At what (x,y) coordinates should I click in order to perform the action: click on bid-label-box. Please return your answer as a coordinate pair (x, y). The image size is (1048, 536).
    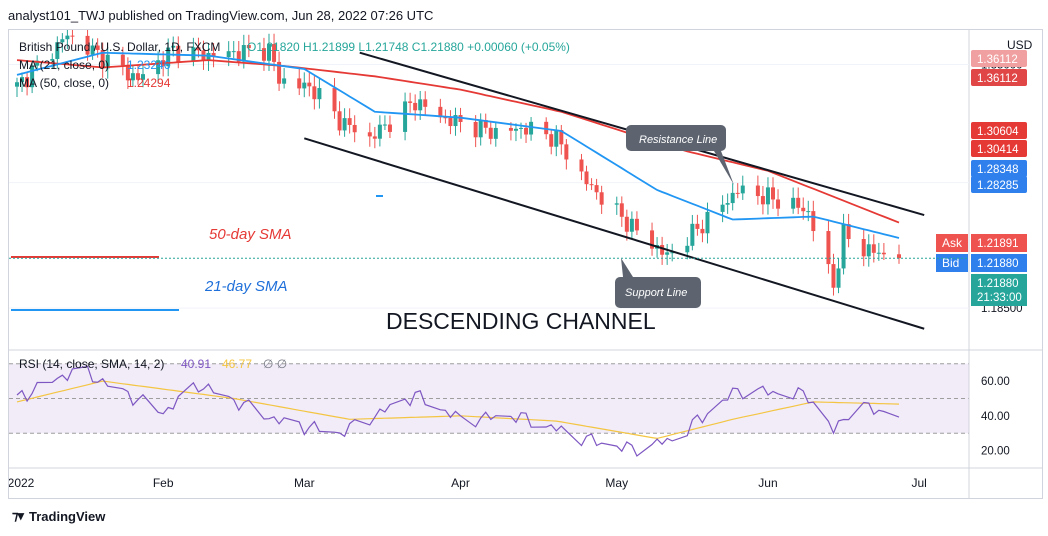
    Looking at the image, I should click on (952, 263).